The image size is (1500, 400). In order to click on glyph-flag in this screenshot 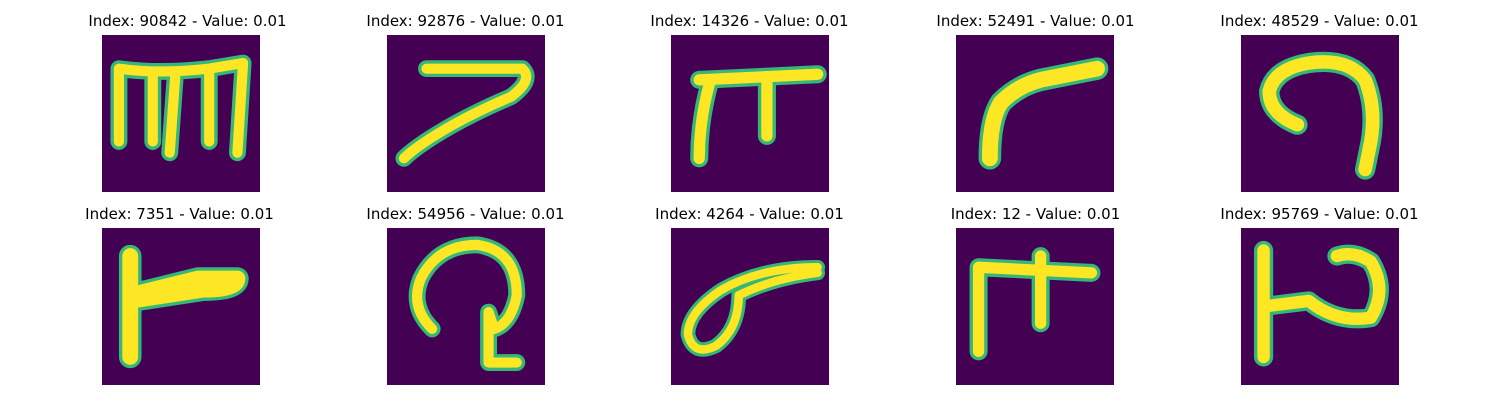, I will do `click(183, 306)`.